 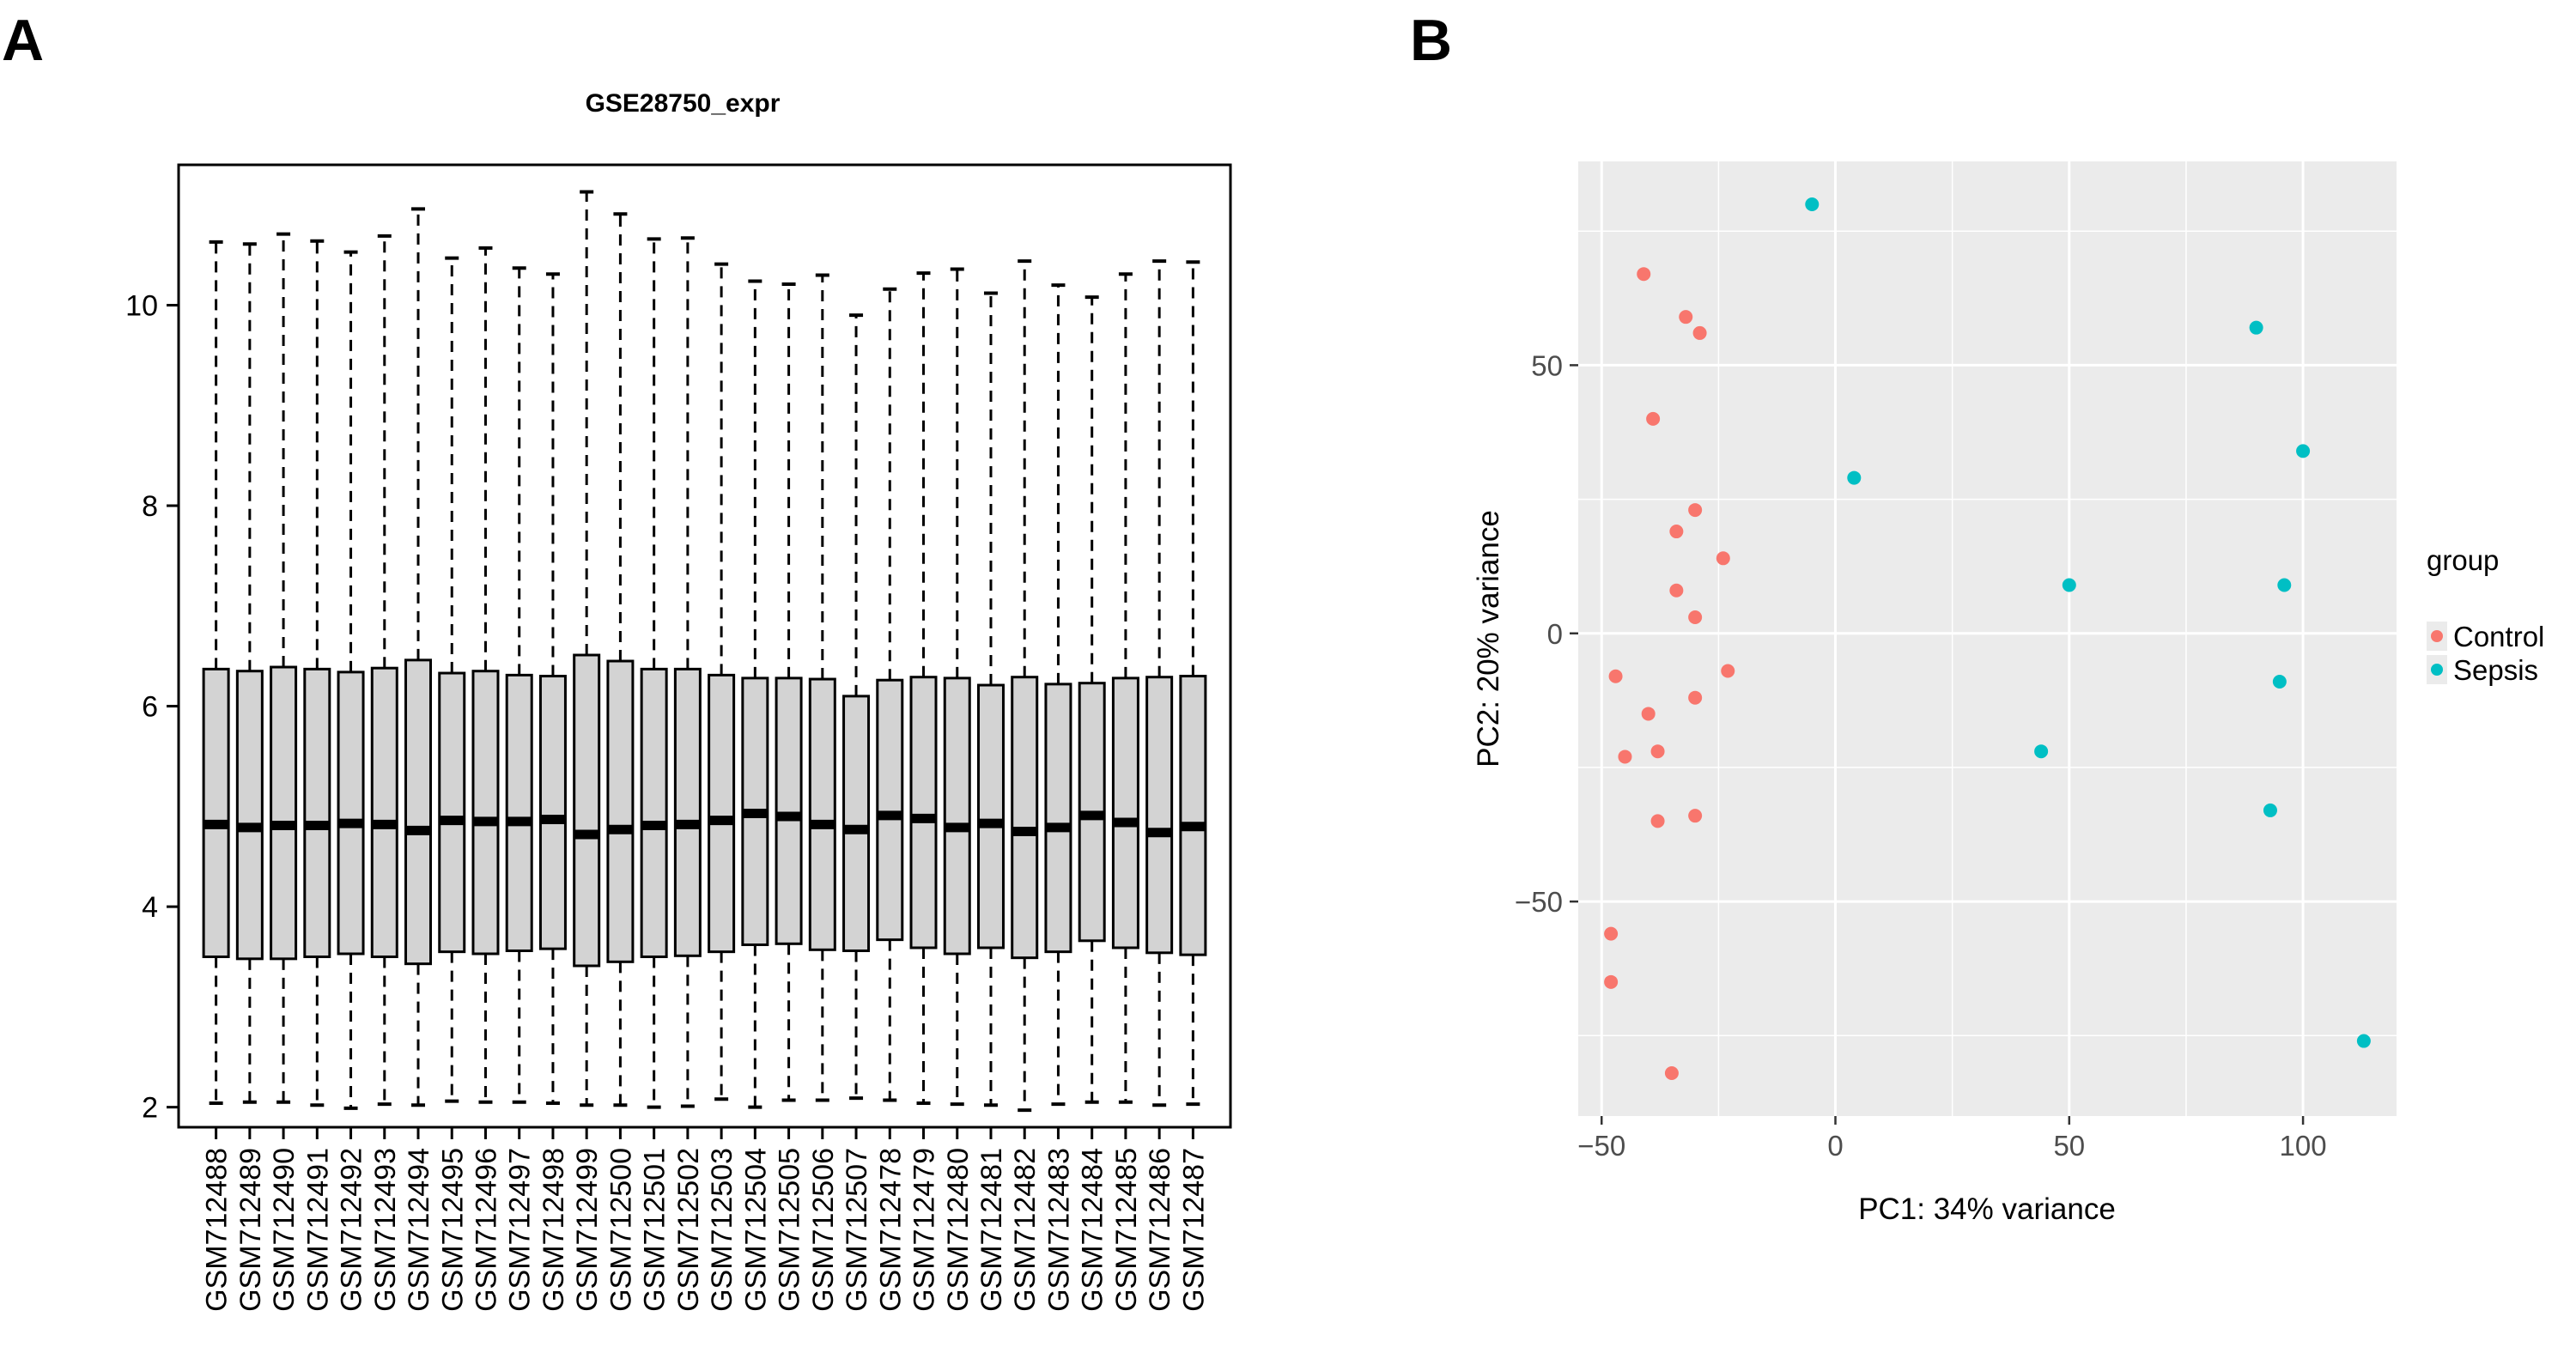 What do you see at coordinates (1835, 1146) in the screenshot?
I see `pca-x-tick-label: 0` at bounding box center [1835, 1146].